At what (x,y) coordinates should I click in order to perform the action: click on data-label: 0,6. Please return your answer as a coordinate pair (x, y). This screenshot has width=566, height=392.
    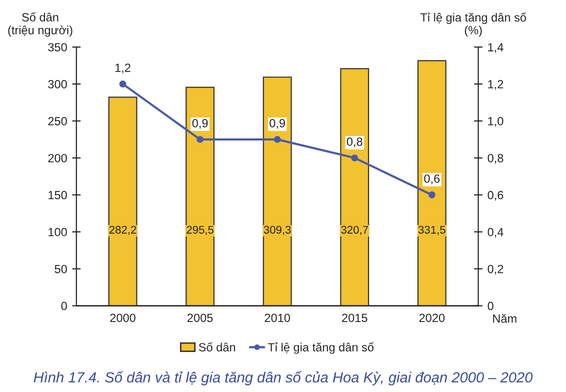
    Looking at the image, I should click on (432, 179).